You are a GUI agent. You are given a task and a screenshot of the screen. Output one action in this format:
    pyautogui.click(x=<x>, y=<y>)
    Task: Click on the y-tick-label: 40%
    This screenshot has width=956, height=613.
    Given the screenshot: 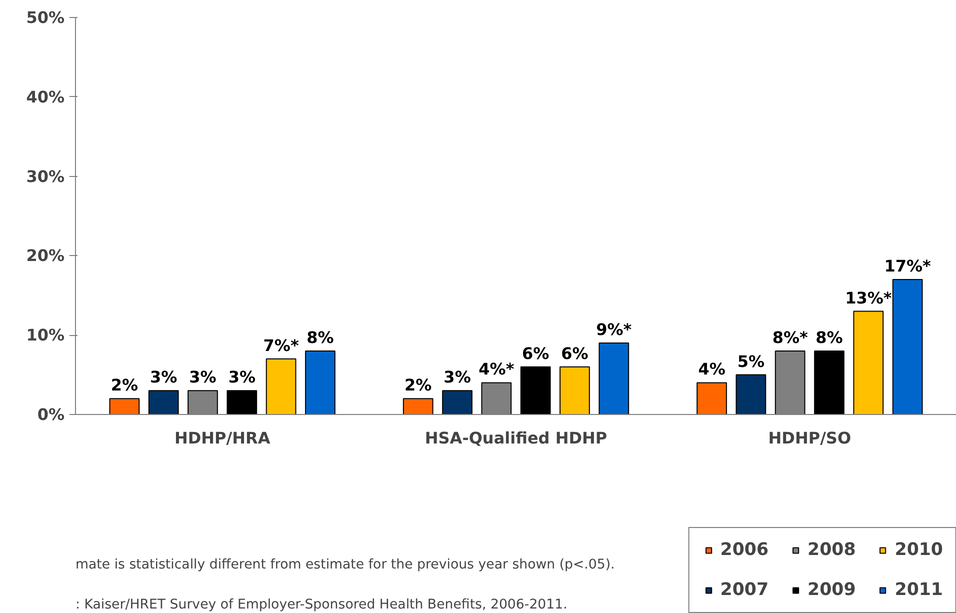 What is the action you would take?
    pyautogui.click(x=45, y=96)
    